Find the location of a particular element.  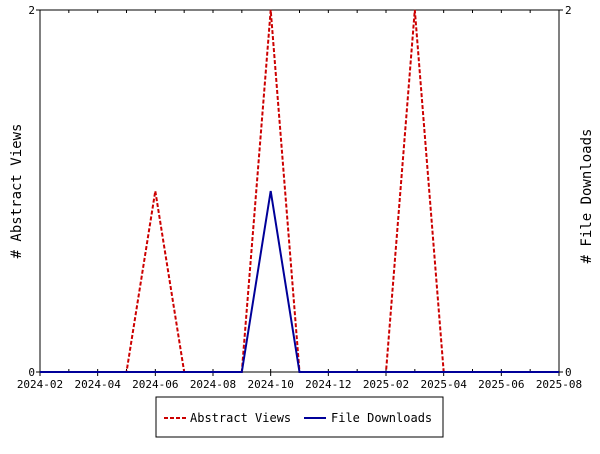

y-axis-left-title: # Abstract Views is located at coordinates (17, 191).